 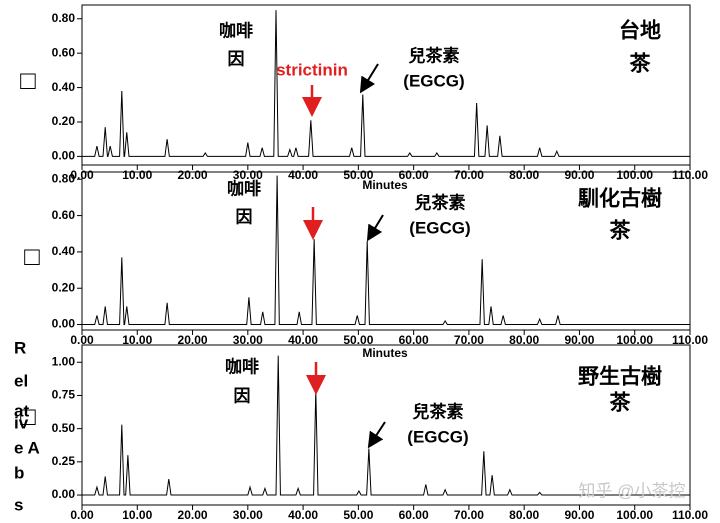 I want to click on y-tick-label: 0.25, so click(x=64, y=461).